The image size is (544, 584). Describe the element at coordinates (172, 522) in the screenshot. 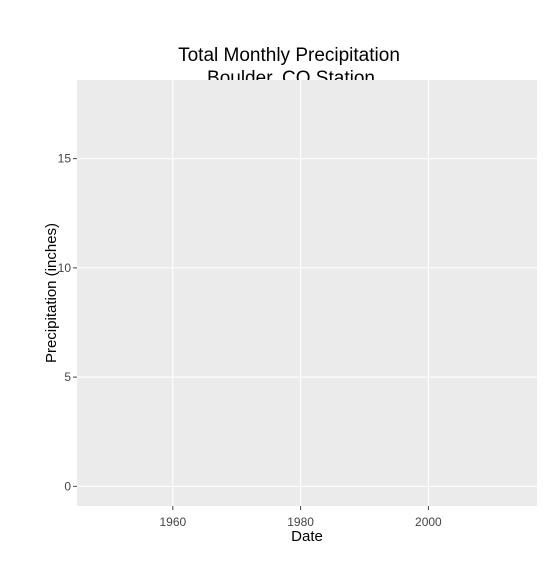

I see `x-tick-label: 1960` at that location.